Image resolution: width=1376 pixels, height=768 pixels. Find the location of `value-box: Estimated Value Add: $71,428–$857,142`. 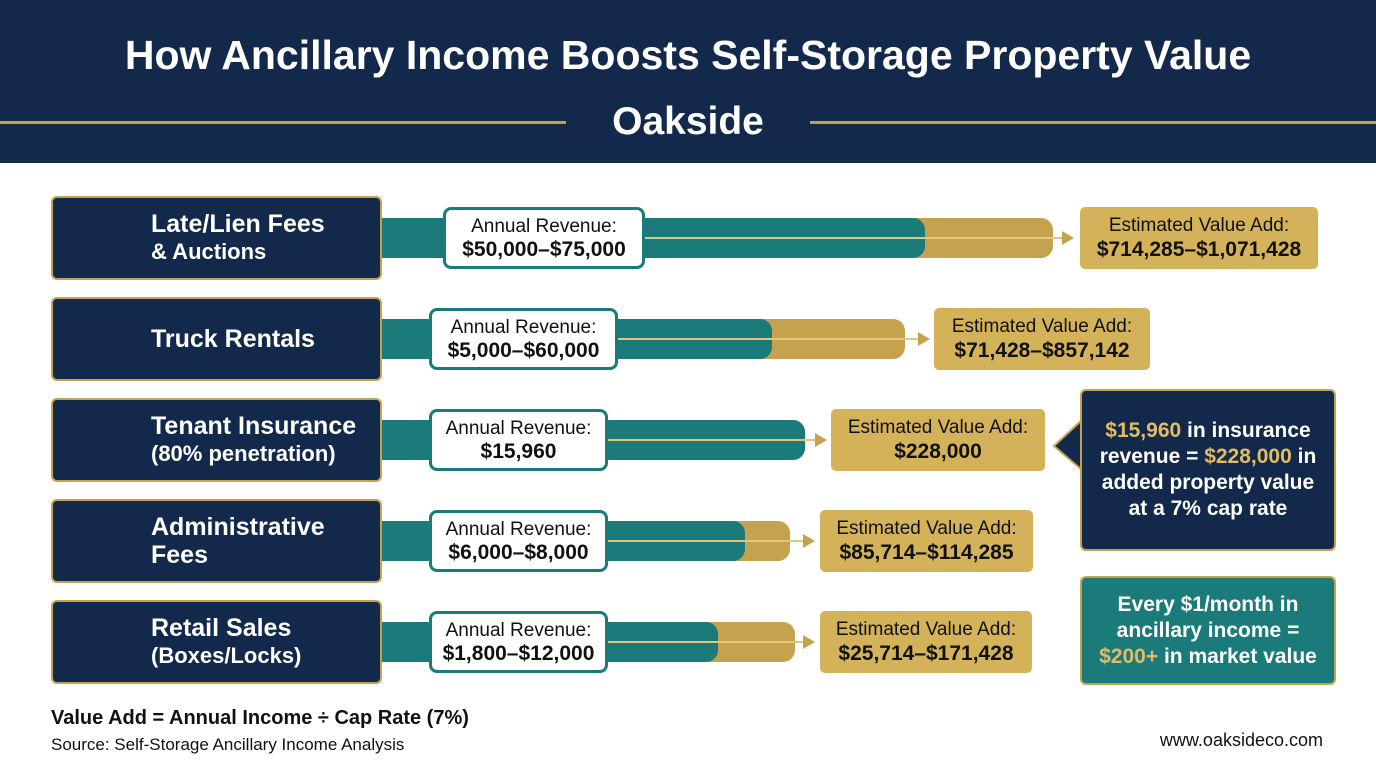

value-box: Estimated Value Add: $71,428–$857,142 is located at coordinates (1042, 339).